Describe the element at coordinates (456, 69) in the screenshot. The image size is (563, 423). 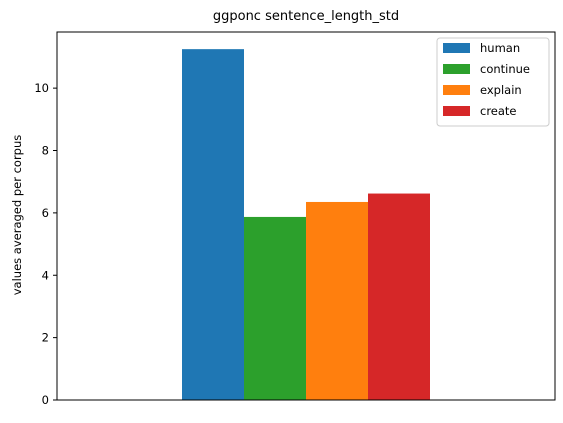
I see `legend-swatch-continue` at that location.